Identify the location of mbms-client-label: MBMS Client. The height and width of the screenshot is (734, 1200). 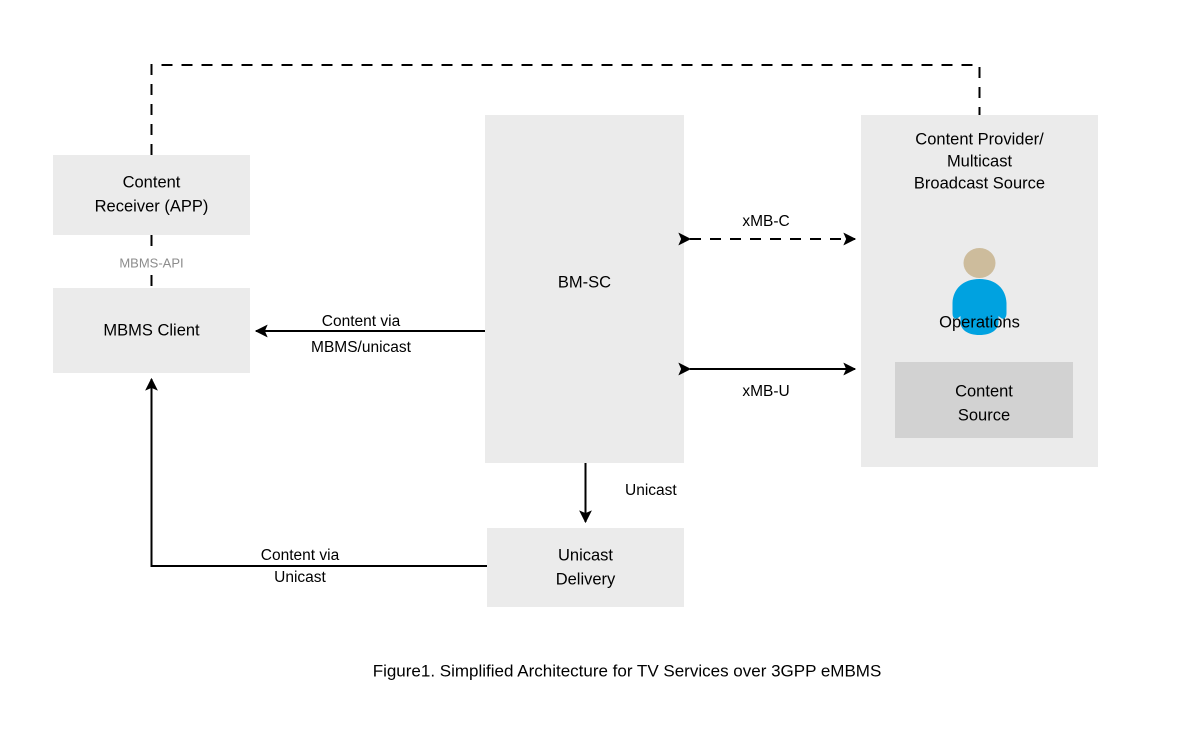
(151, 330).